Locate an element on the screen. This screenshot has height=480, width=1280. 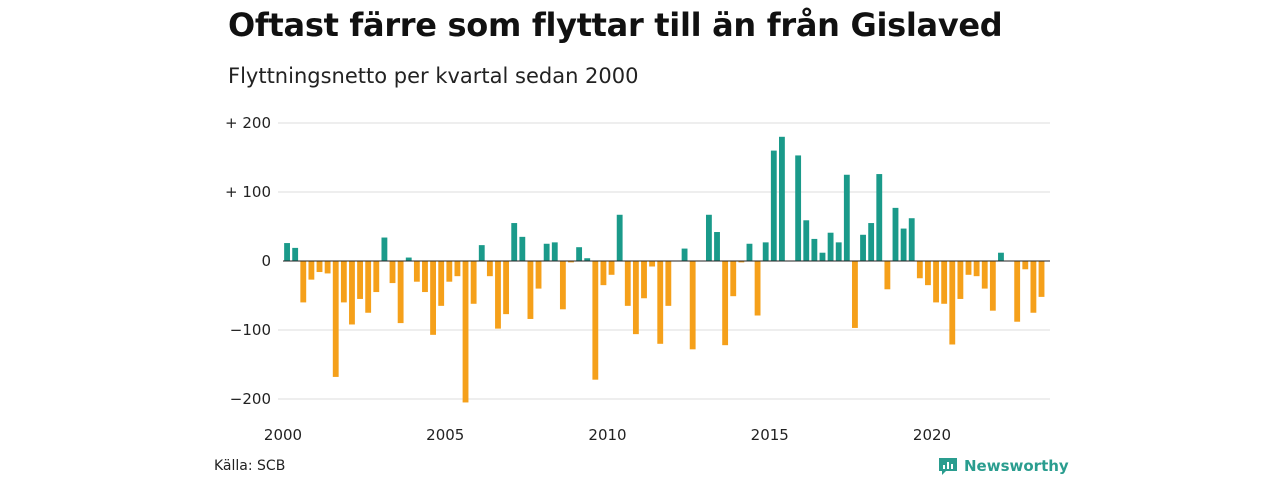
newsworthy-logo-icon is located at coordinates (948, 466).